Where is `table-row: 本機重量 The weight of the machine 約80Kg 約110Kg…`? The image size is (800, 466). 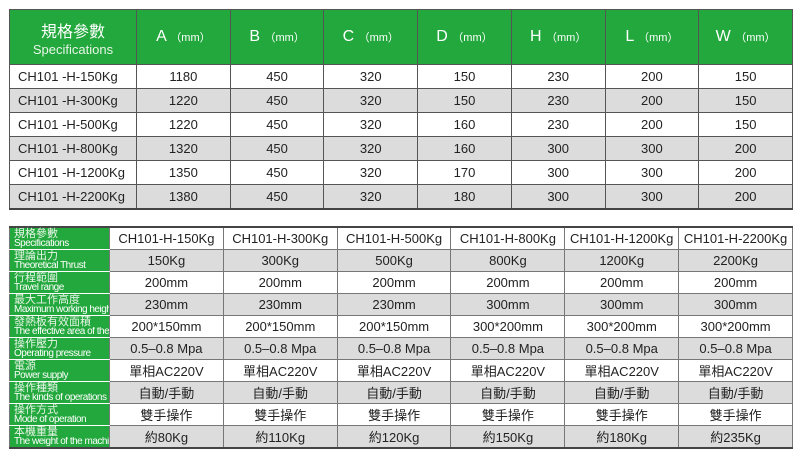
table-row: 本機重量 The weight of the machine 約80Kg 約110Kg… is located at coordinates (401, 437).